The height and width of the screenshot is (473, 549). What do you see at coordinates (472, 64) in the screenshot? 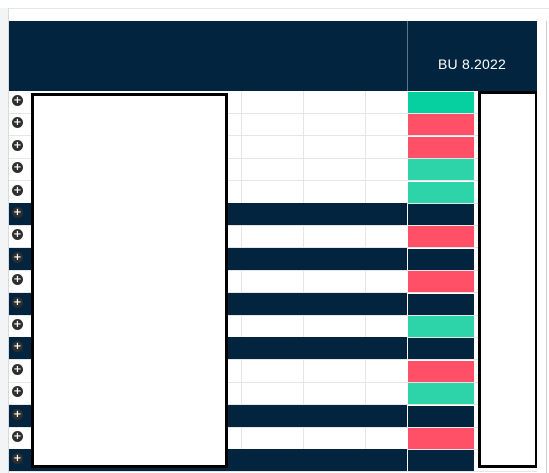
I see `column-header-bu: BU 8.2022` at bounding box center [472, 64].